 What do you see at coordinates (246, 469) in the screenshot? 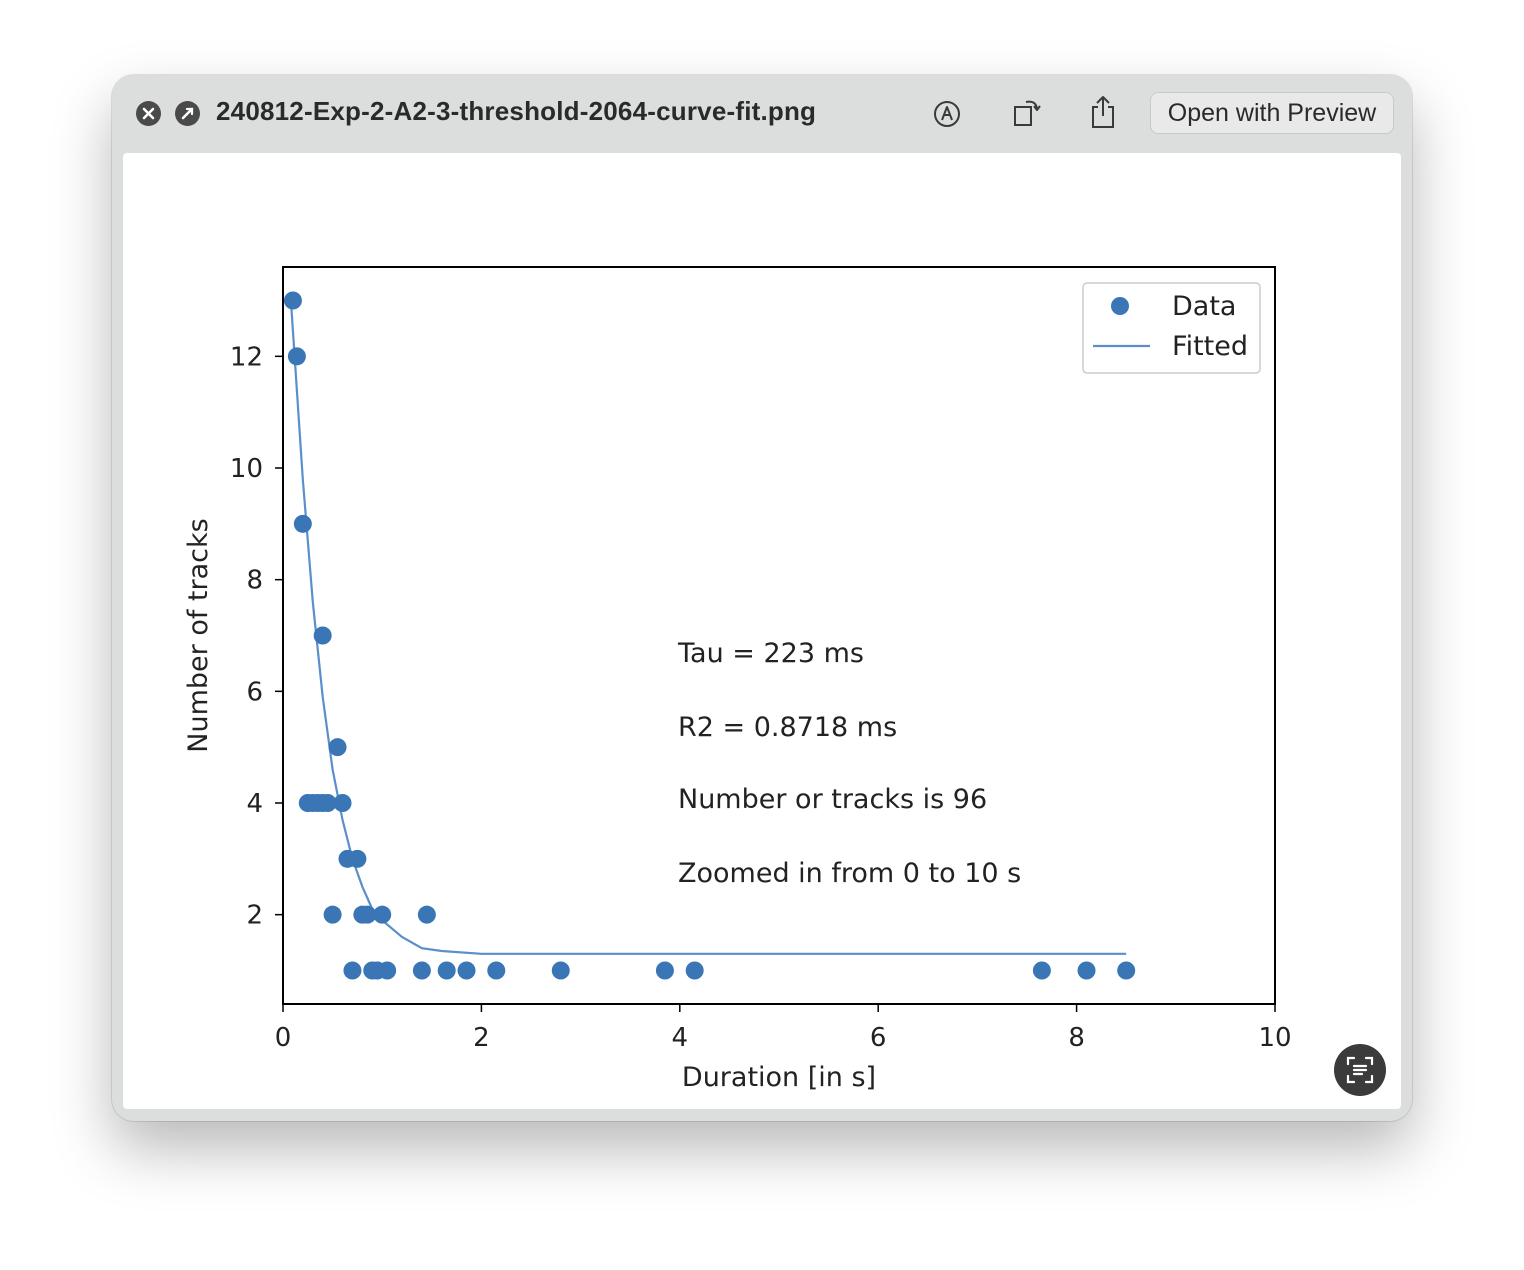
I see `y-tick-label: 10` at bounding box center [246, 469].